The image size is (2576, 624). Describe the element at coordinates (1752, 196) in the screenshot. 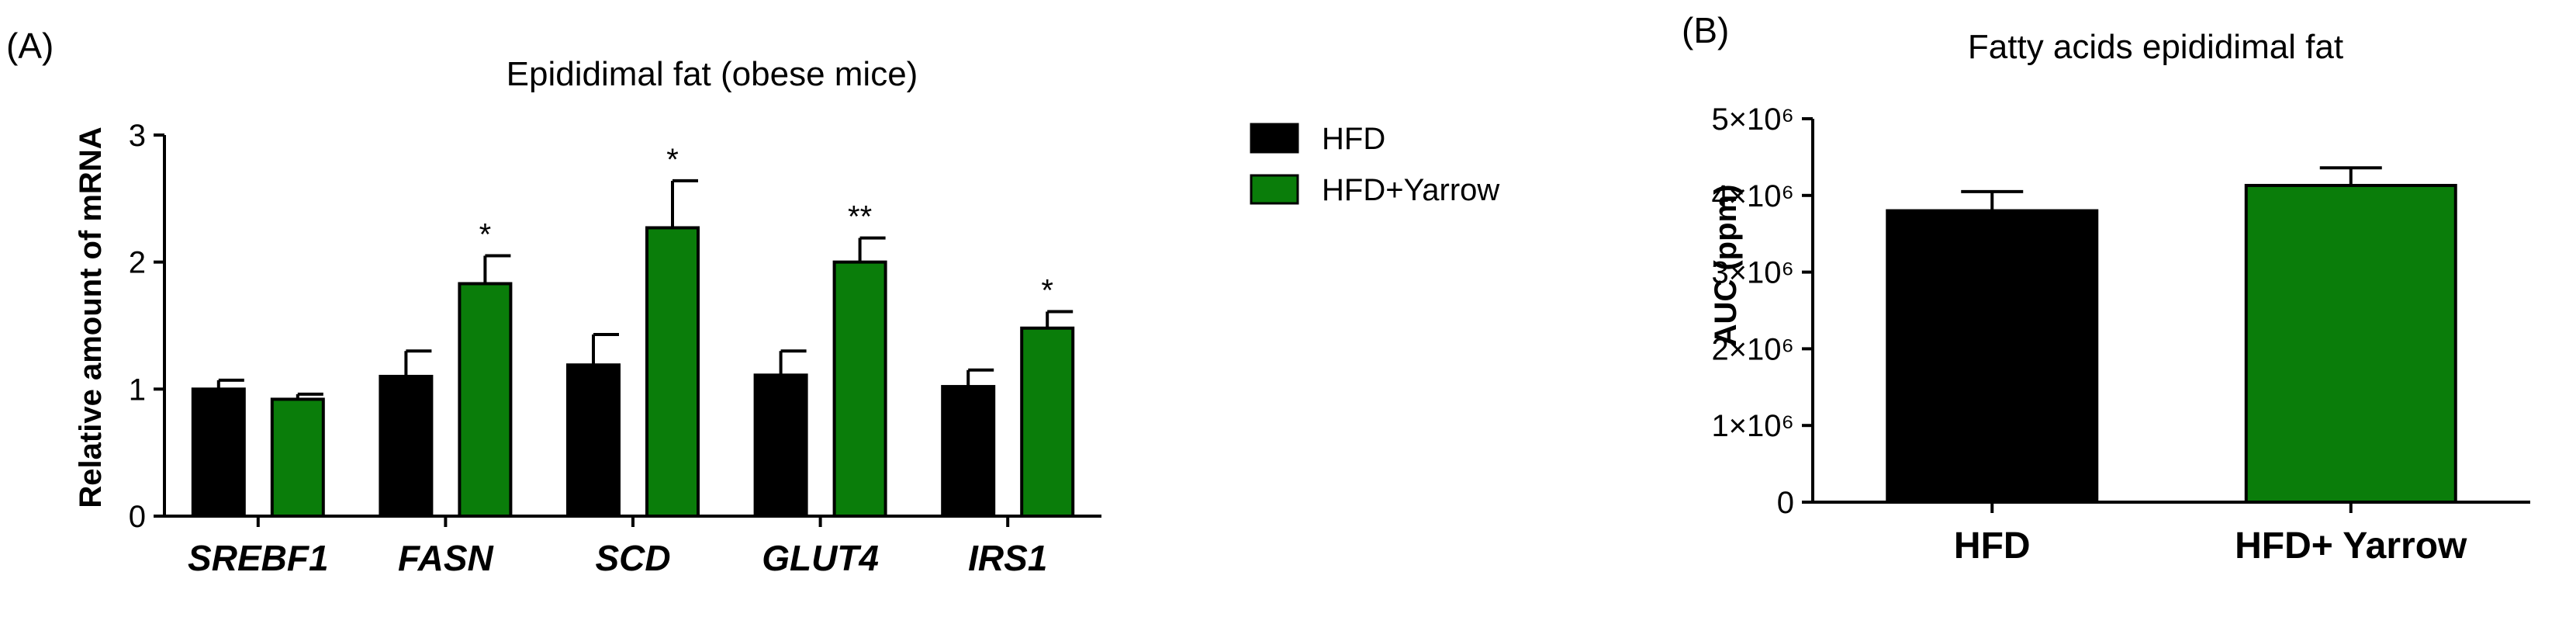

I see `panel-b-y-tick-label: 4×10⁶` at that location.